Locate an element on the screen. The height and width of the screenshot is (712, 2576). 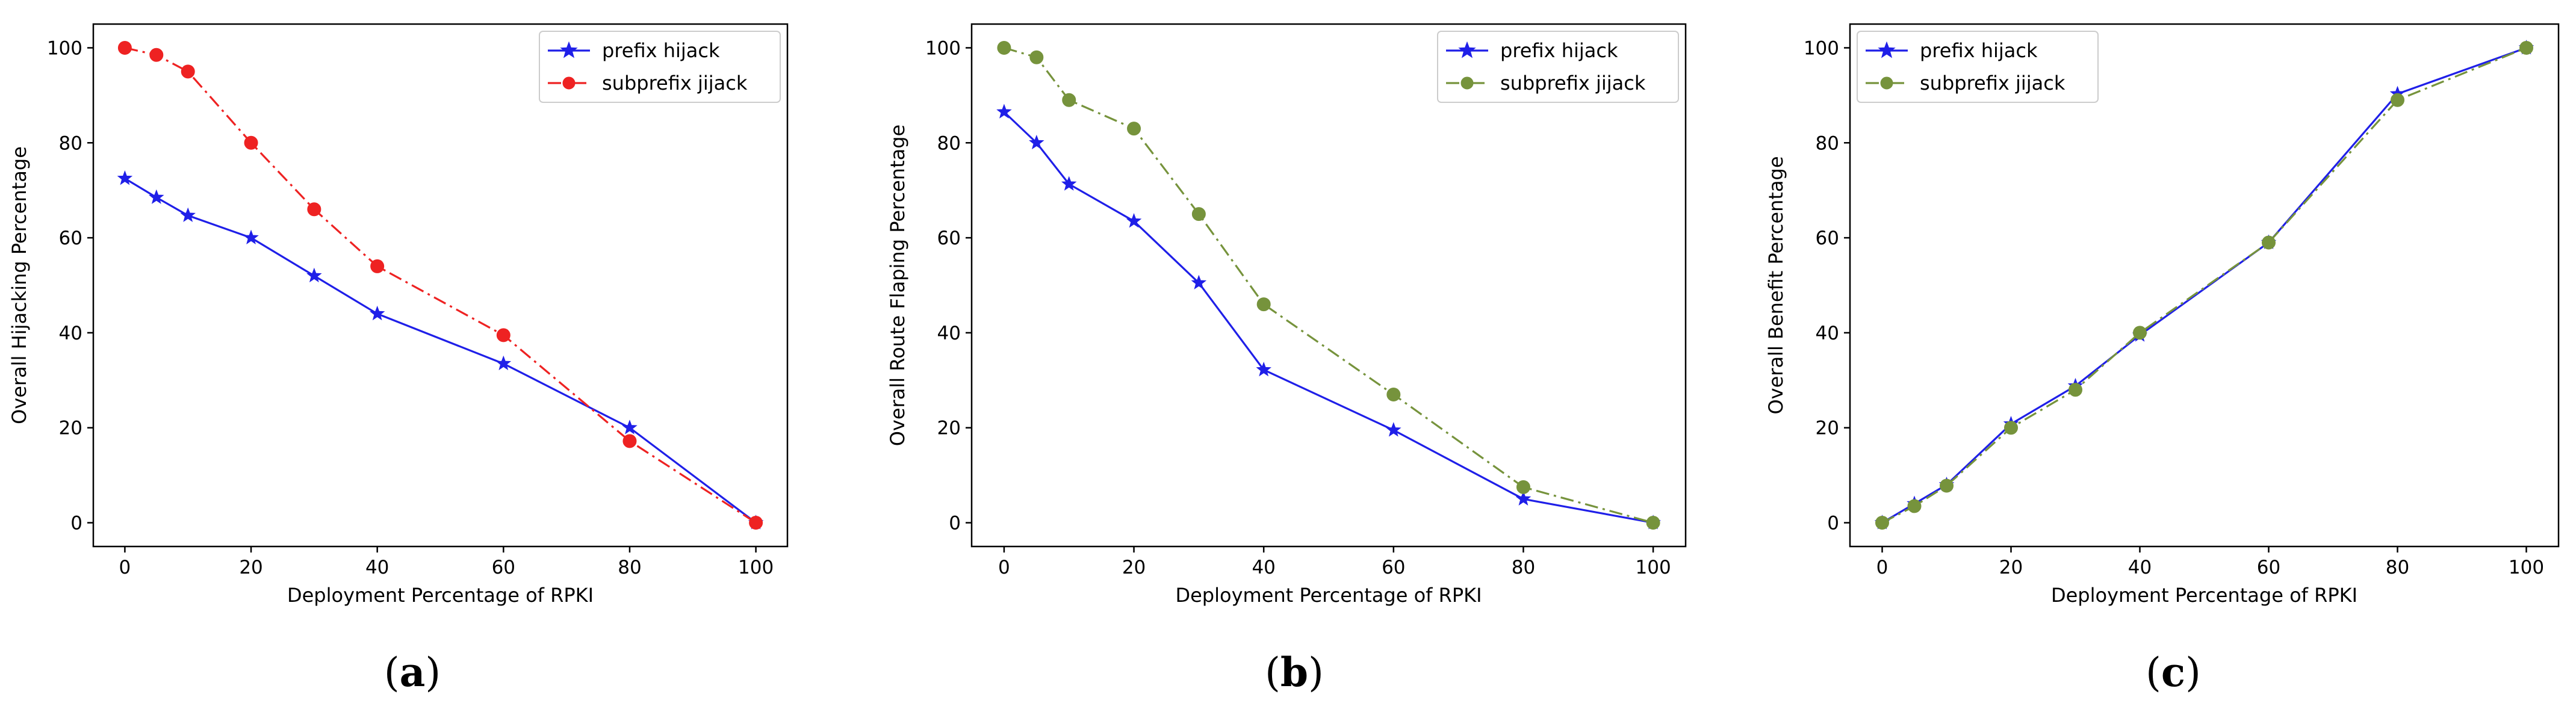
panel-caption: (a) is located at coordinates (412, 672).